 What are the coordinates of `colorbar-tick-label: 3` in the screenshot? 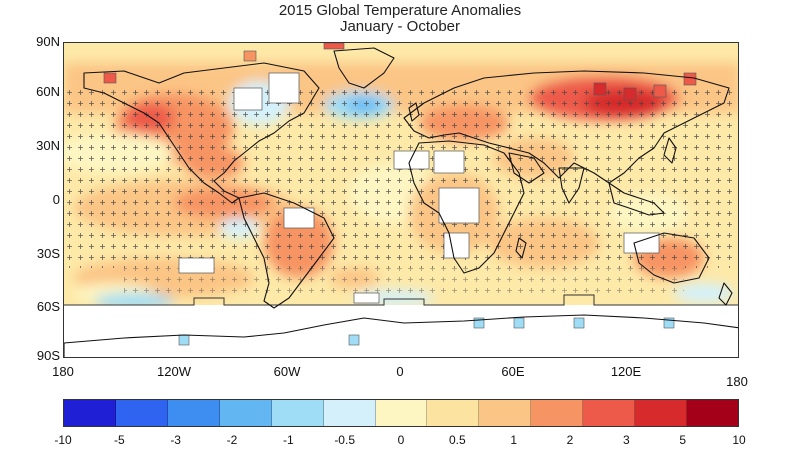 It's located at (626, 440).